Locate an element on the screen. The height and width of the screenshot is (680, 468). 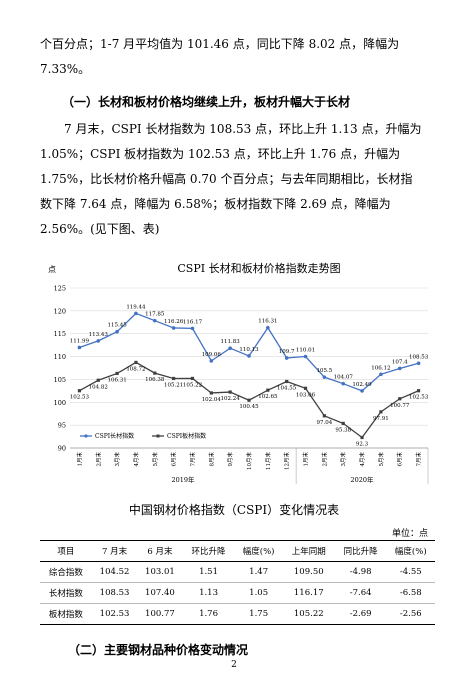
data-label: 107.4 is located at coordinates (400, 362).